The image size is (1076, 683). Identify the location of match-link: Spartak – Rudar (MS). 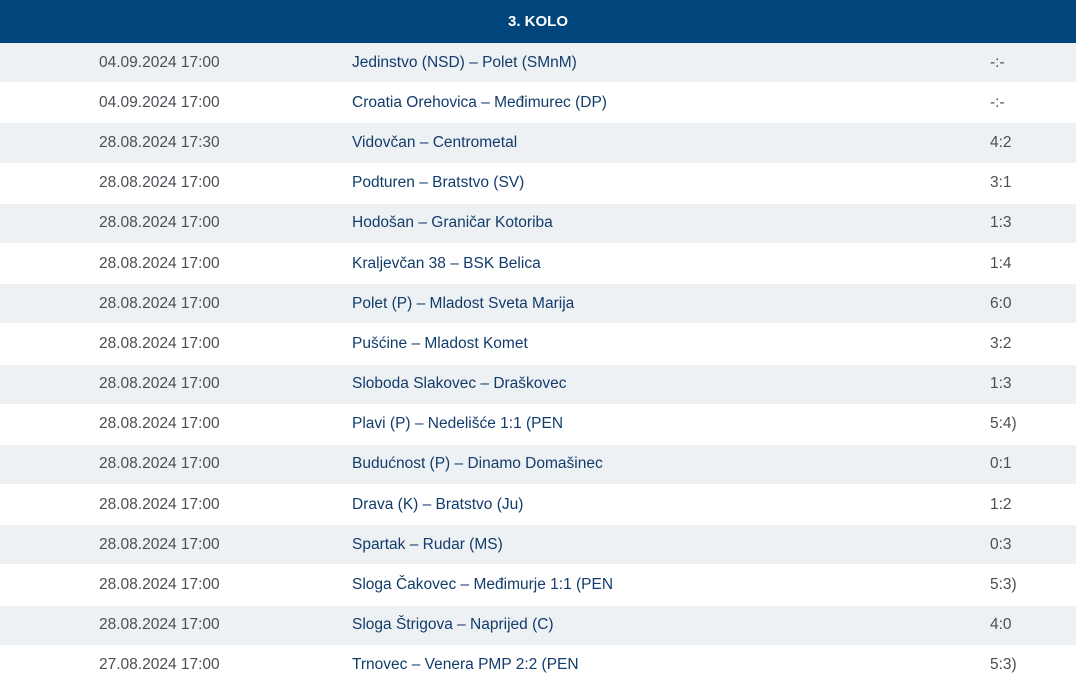
(427, 544).